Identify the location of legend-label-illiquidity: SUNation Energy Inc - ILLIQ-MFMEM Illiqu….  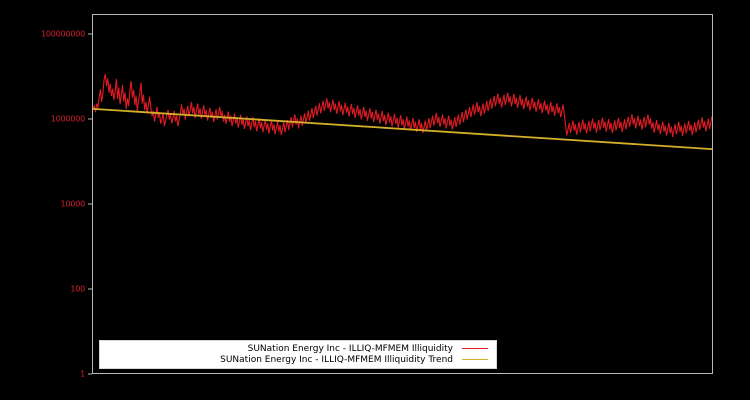
(350, 348).